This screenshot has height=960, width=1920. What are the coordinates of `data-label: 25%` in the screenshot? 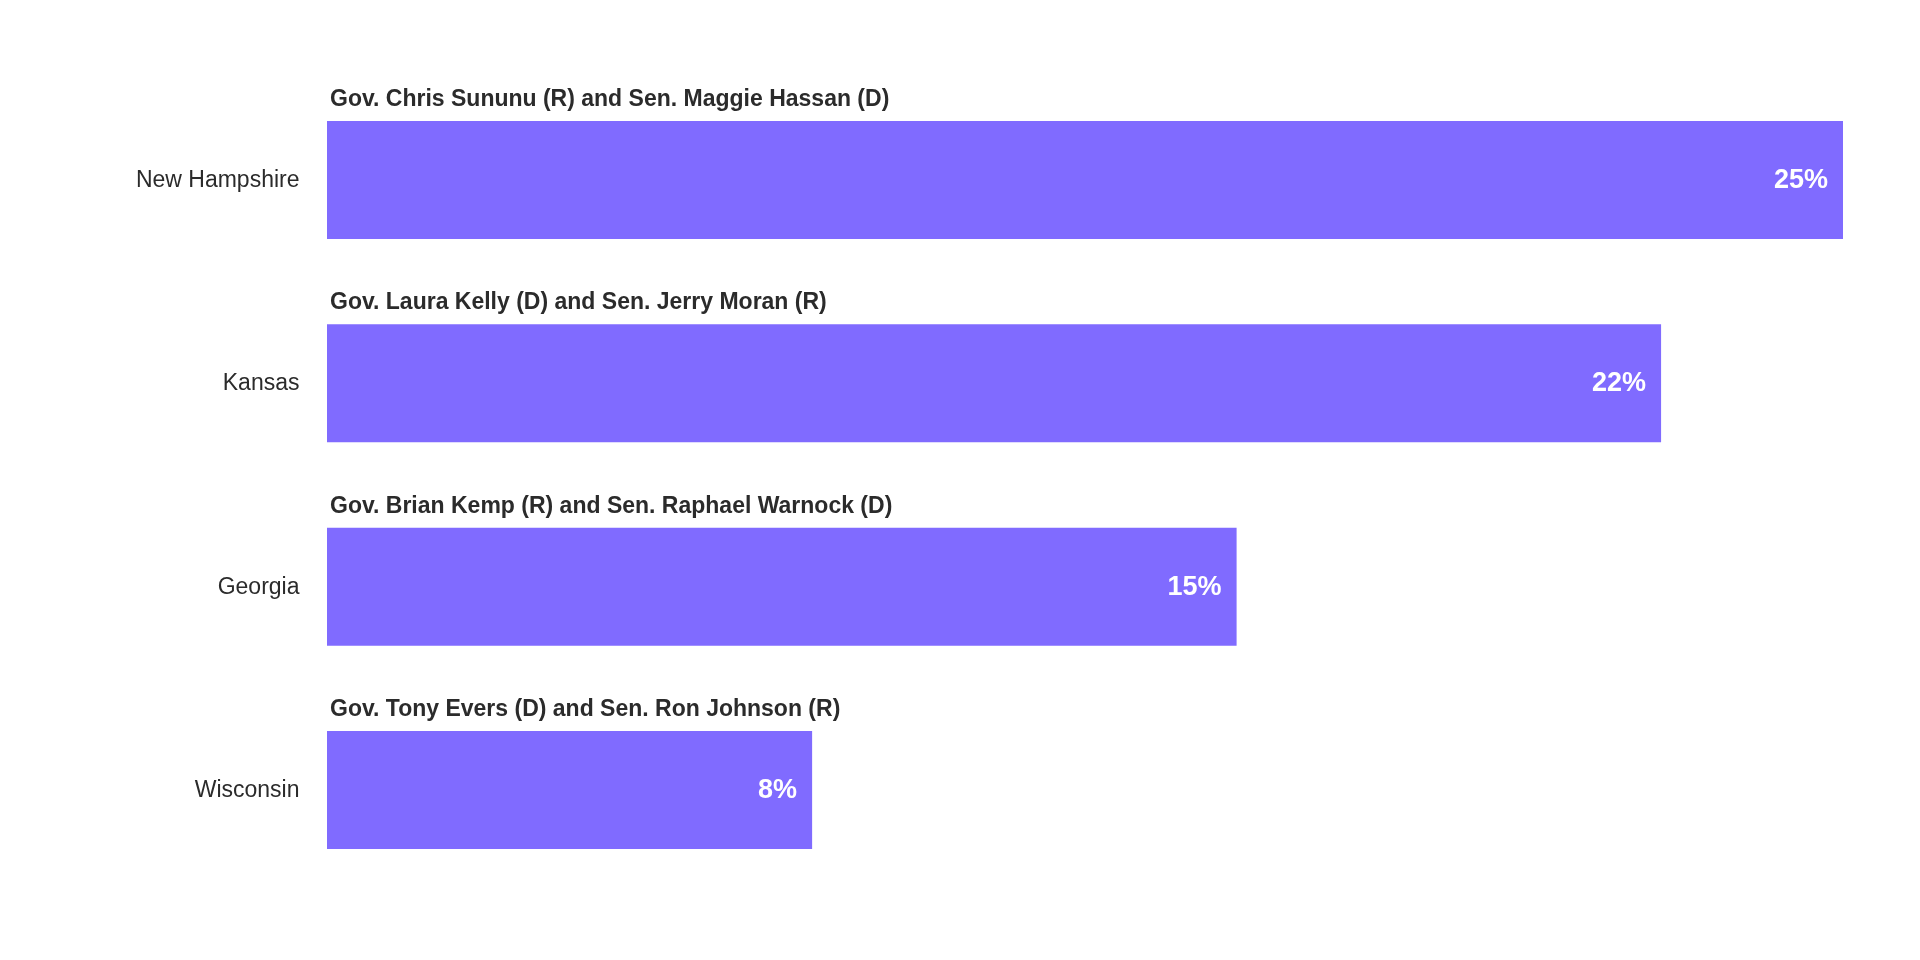 It's located at (1800, 178).